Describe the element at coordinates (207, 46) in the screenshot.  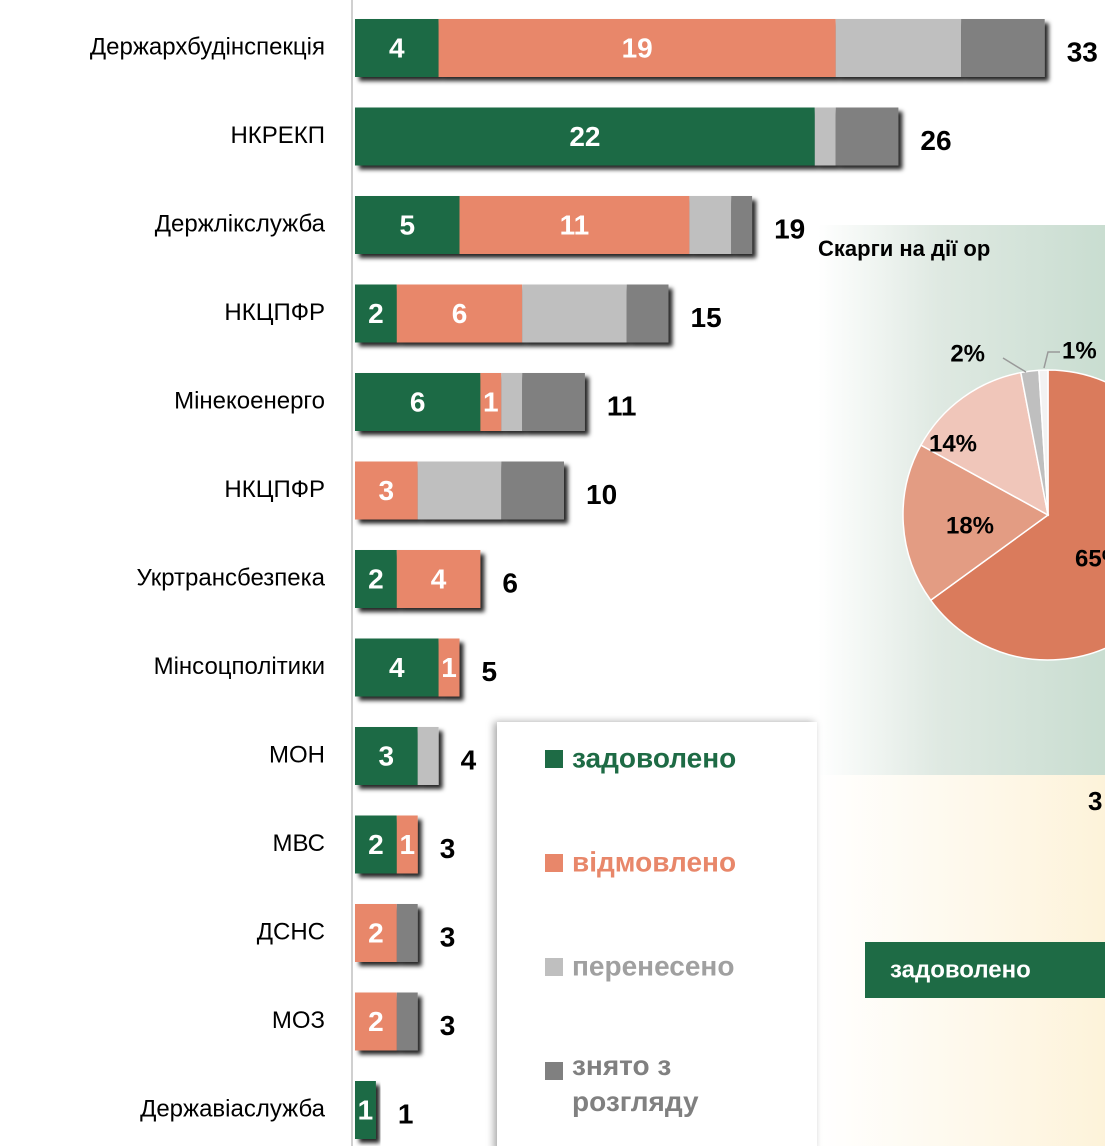
I see `category-label: Держархбудінспекція` at that location.